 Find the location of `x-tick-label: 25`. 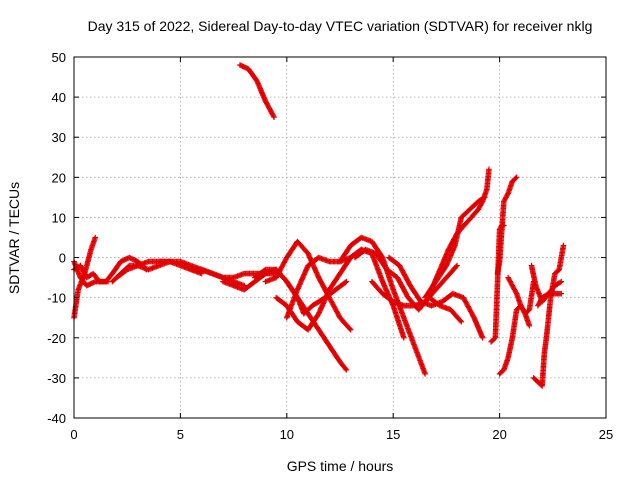

x-tick-label: 25 is located at coordinates (606, 434).